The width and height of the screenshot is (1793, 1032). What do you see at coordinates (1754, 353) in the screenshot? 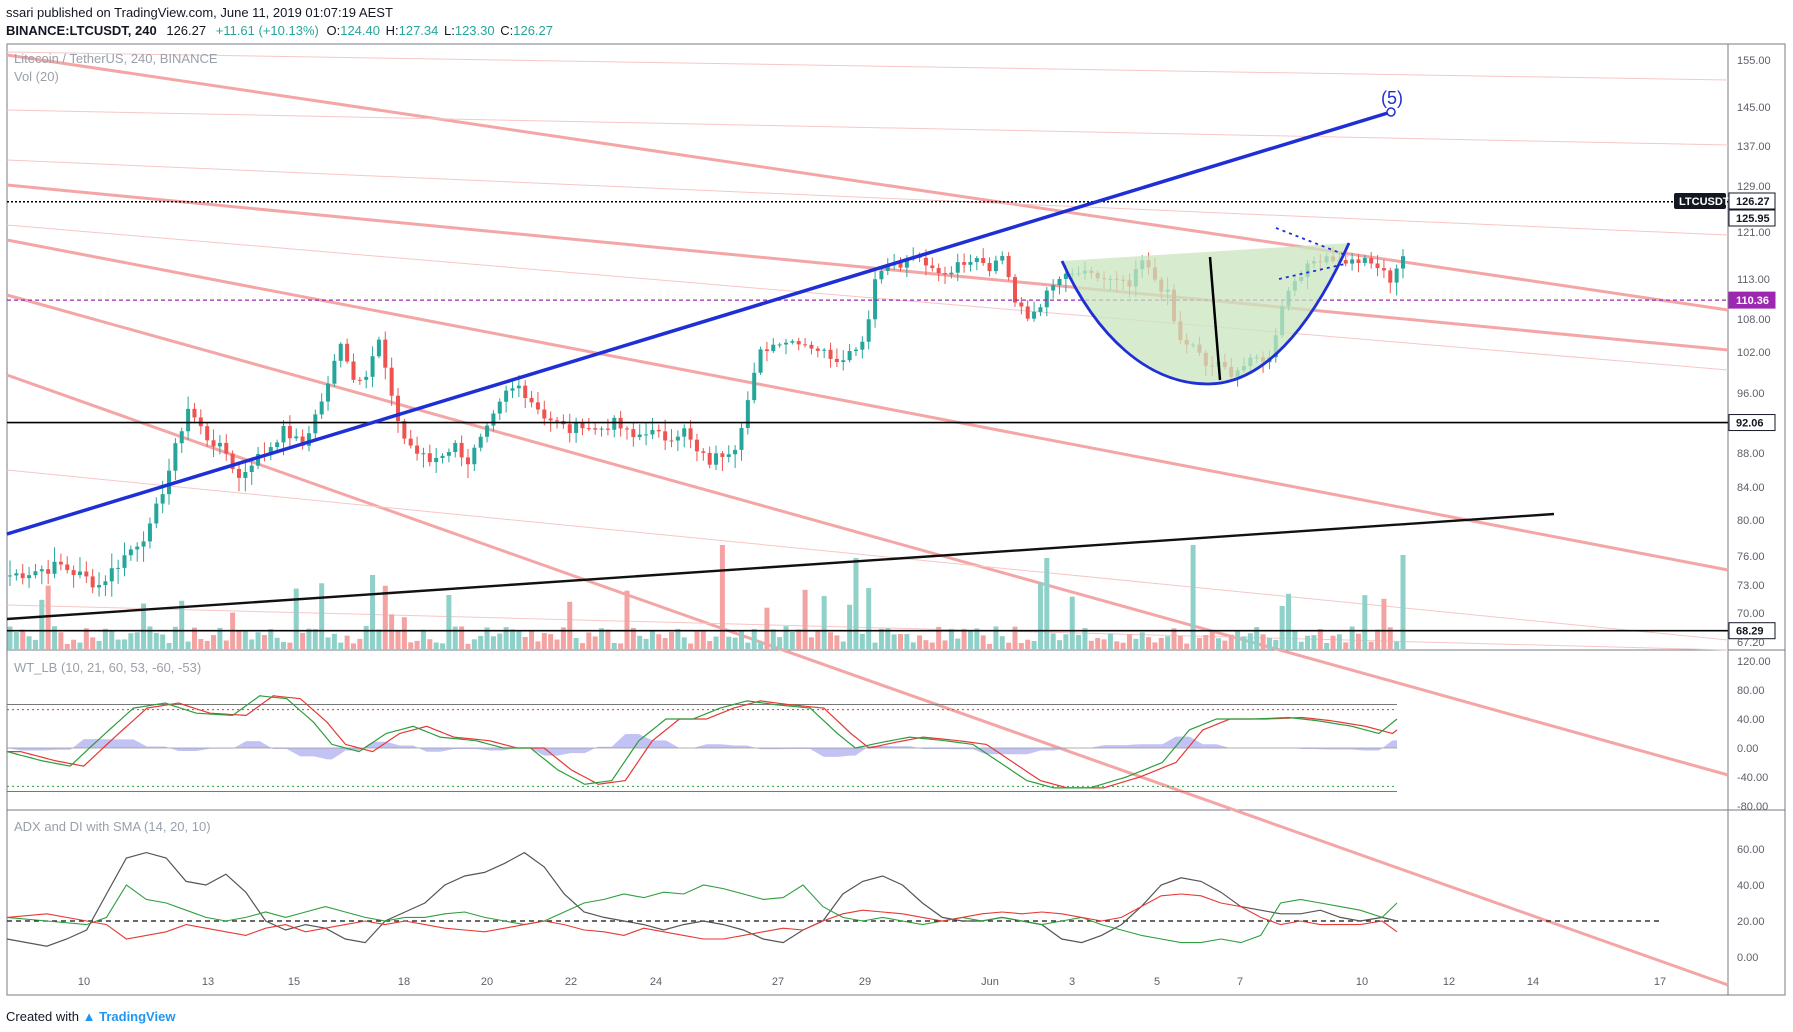
I see `price-tick-label: 102.00` at bounding box center [1754, 353].